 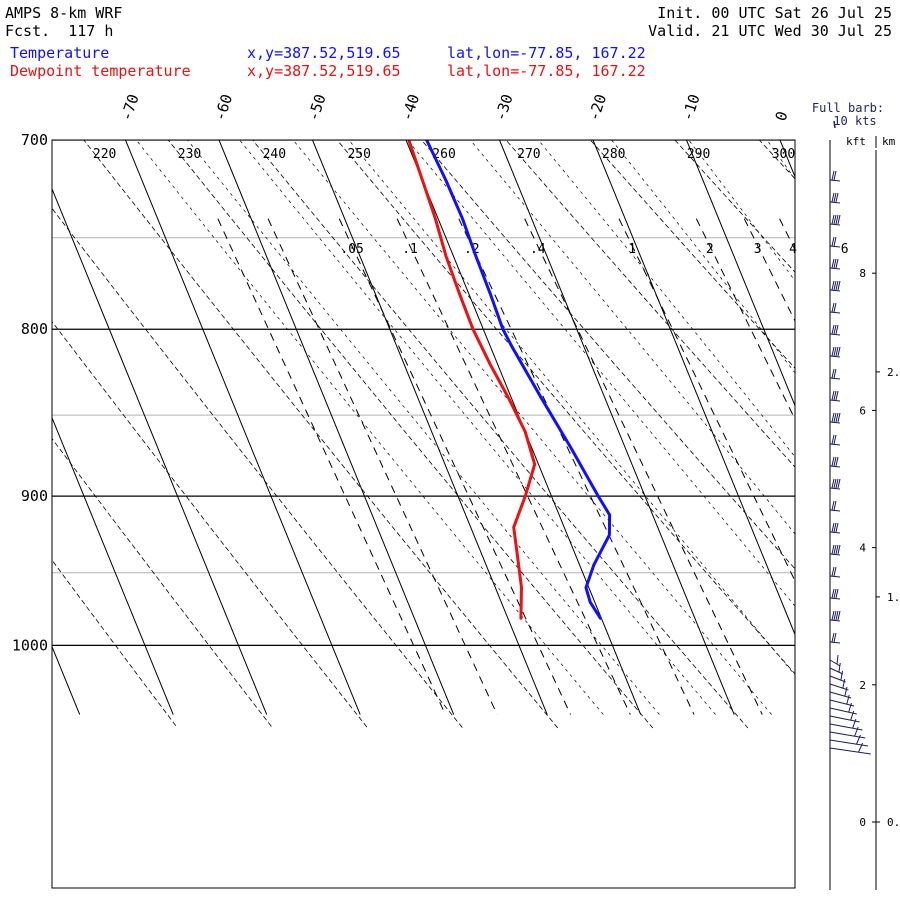 What do you see at coordinates (129, 107) in the screenshot?
I see `temperature-tick-label: -70` at bounding box center [129, 107].